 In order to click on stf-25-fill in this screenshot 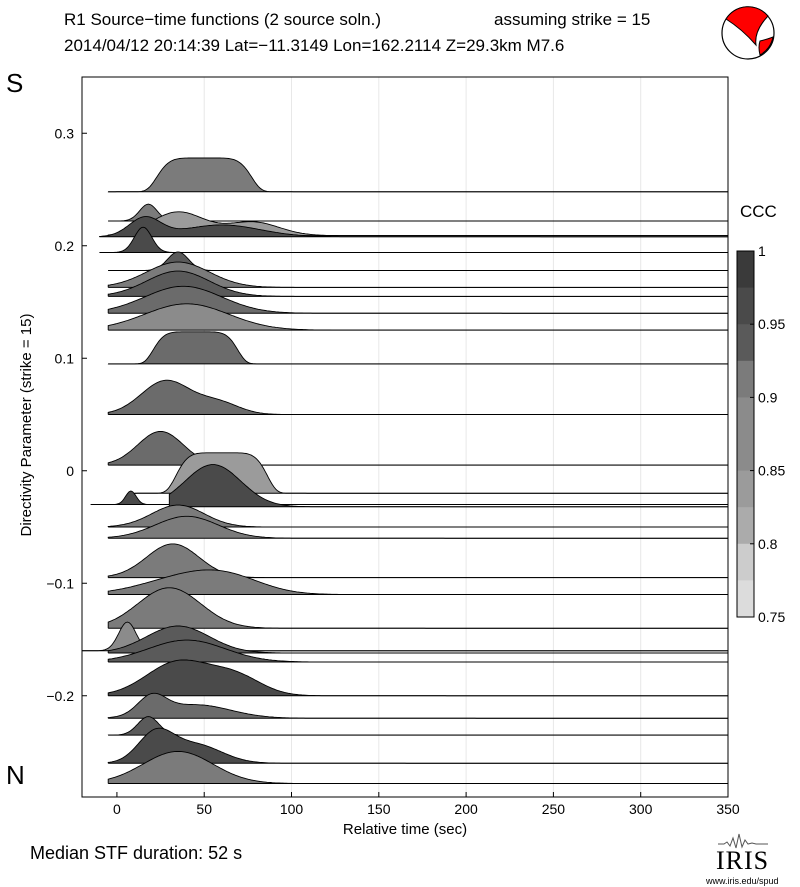, I will do `click(418, 678)`.